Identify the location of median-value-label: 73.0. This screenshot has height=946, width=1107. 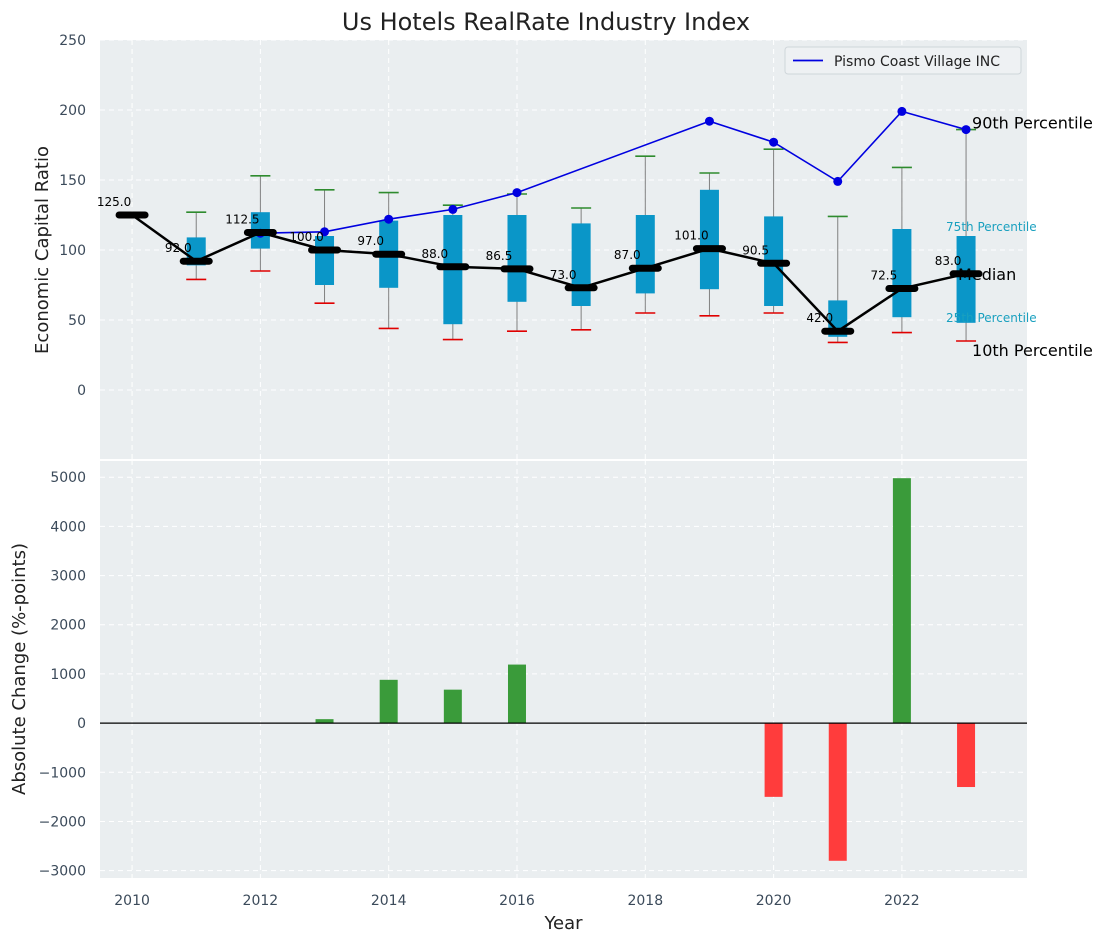
(563, 275).